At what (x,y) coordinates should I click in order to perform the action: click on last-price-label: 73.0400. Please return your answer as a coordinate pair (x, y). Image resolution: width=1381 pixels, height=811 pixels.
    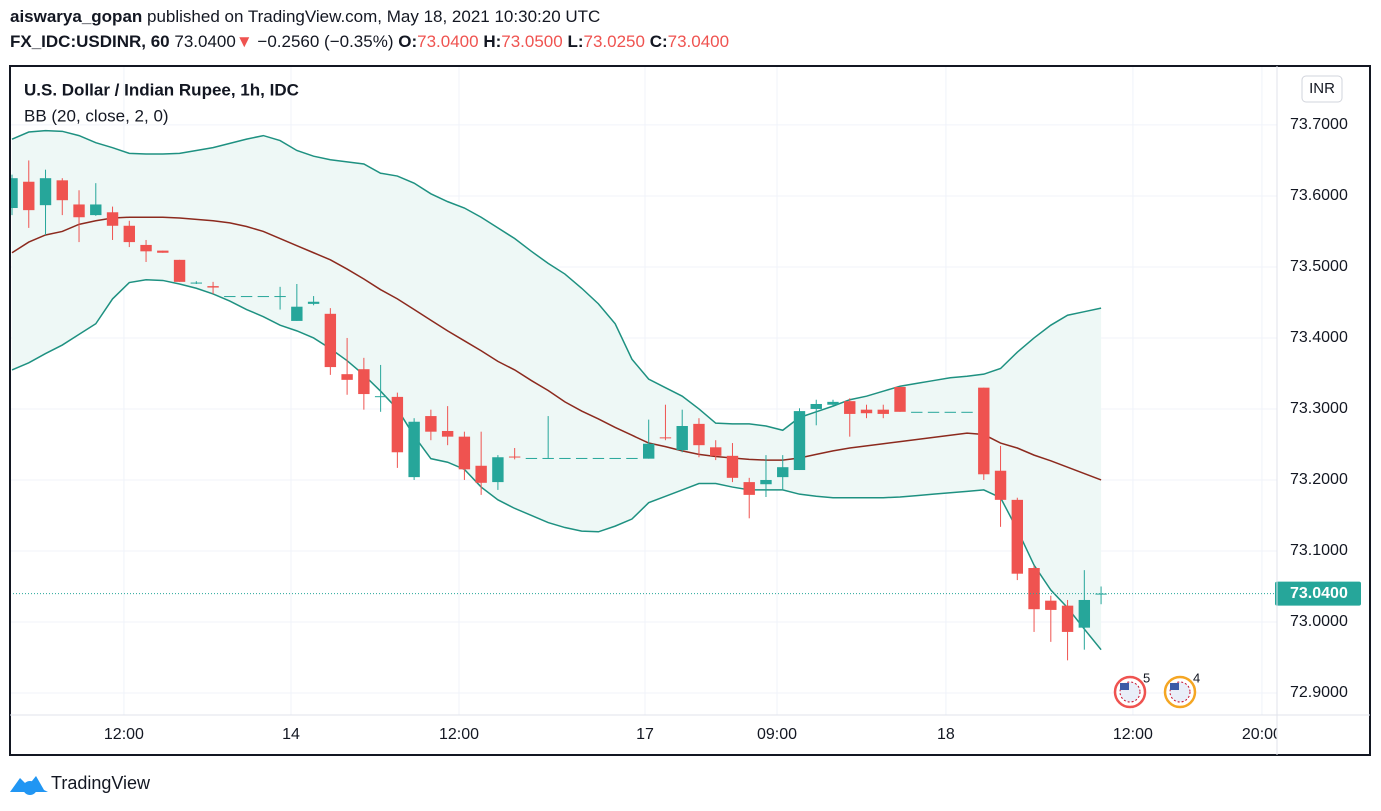
    Looking at the image, I should click on (1319, 593).